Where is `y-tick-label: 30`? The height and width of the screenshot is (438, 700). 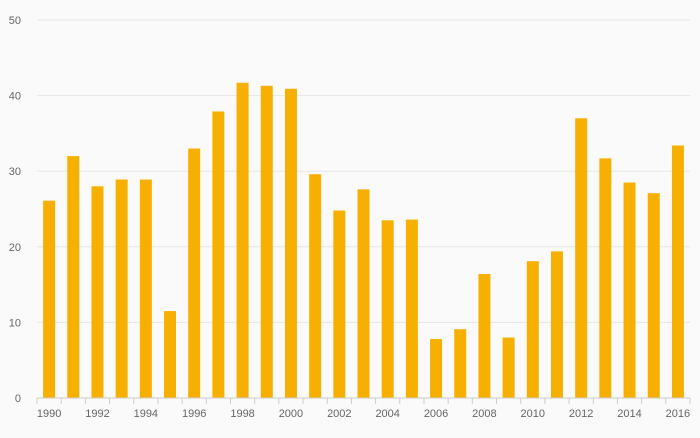
y-tick-label: 30 is located at coordinates (15, 172).